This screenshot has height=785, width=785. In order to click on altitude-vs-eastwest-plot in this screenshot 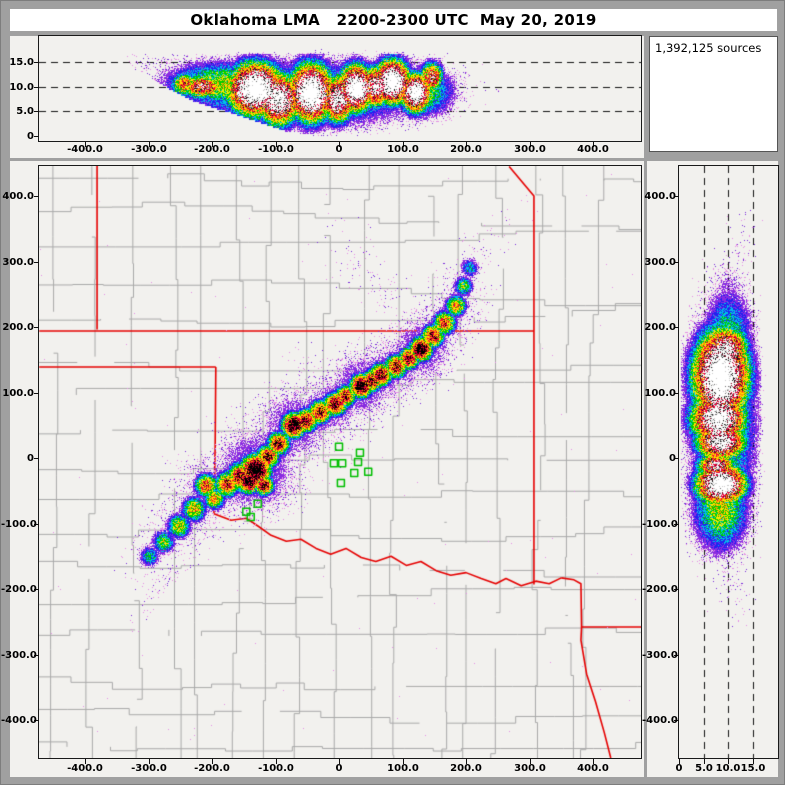, I will do `click(340, 88)`.